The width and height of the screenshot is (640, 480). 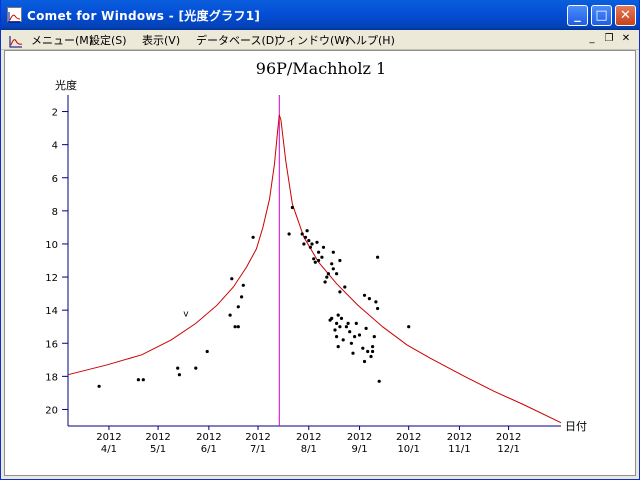 What do you see at coordinates (109, 449) in the screenshot?
I see `x-tick-label-date: 4/1` at bounding box center [109, 449].